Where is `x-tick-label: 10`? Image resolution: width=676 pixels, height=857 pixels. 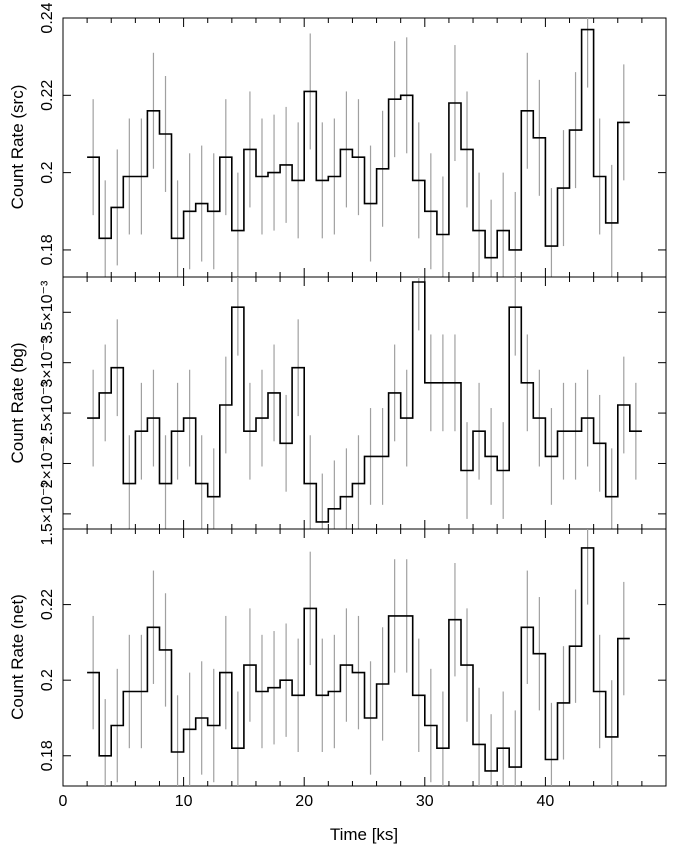 x-tick-label: 10 is located at coordinates (184, 801).